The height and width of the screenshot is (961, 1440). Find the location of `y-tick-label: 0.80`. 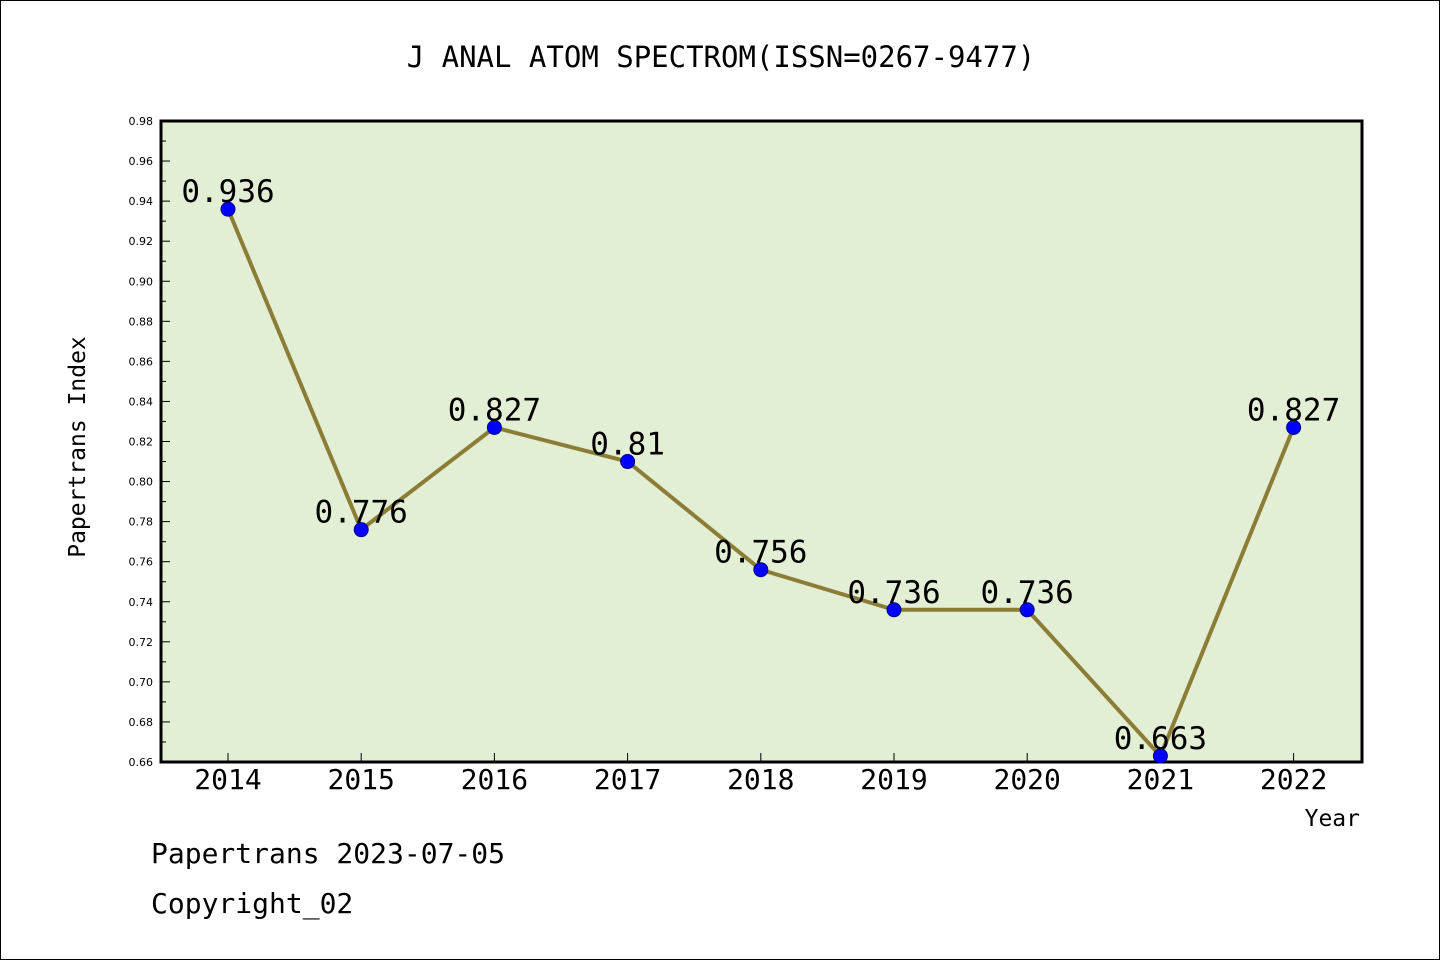

y-tick-label: 0.80 is located at coordinates (141, 482).